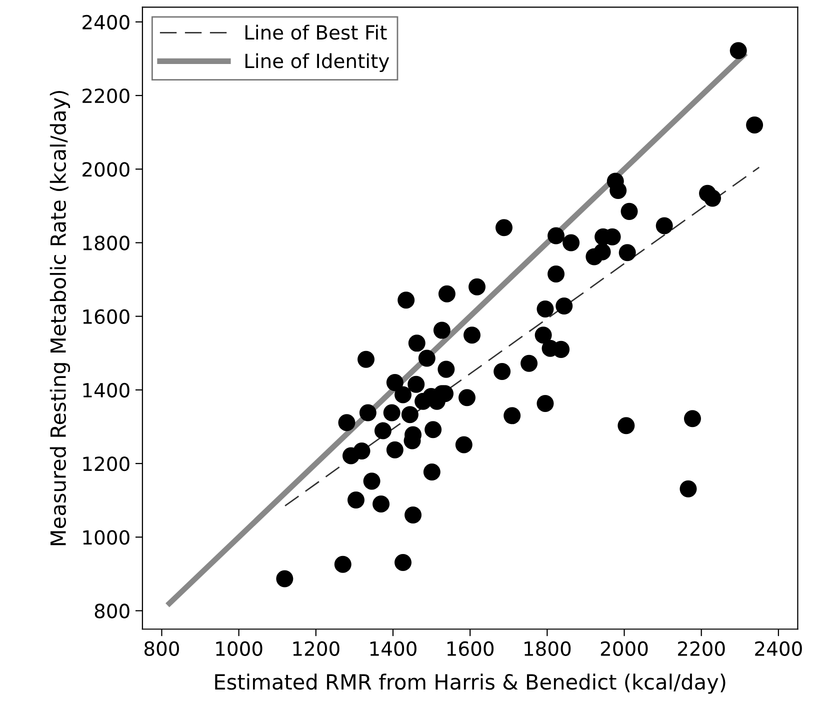 The height and width of the screenshot is (719, 814). What do you see at coordinates (106, 96) in the screenshot?
I see `y-tick-label: 2200` at bounding box center [106, 96].